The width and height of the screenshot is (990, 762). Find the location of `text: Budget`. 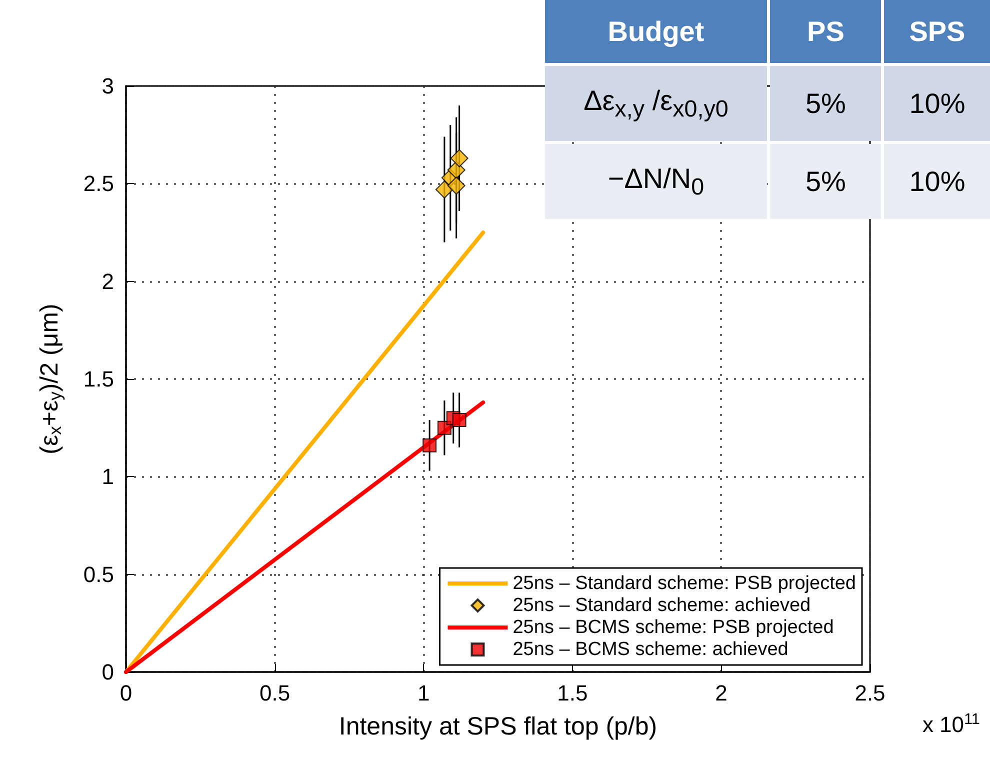

text: Budget is located at coordinates (656, 32).